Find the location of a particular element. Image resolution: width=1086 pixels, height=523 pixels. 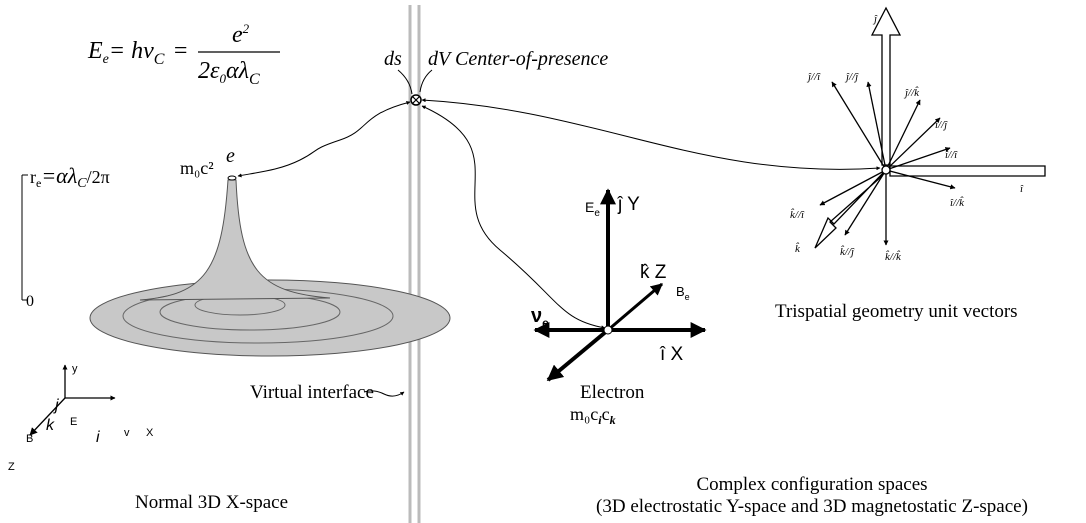

t: 0 is located at coordinates (222, 78).